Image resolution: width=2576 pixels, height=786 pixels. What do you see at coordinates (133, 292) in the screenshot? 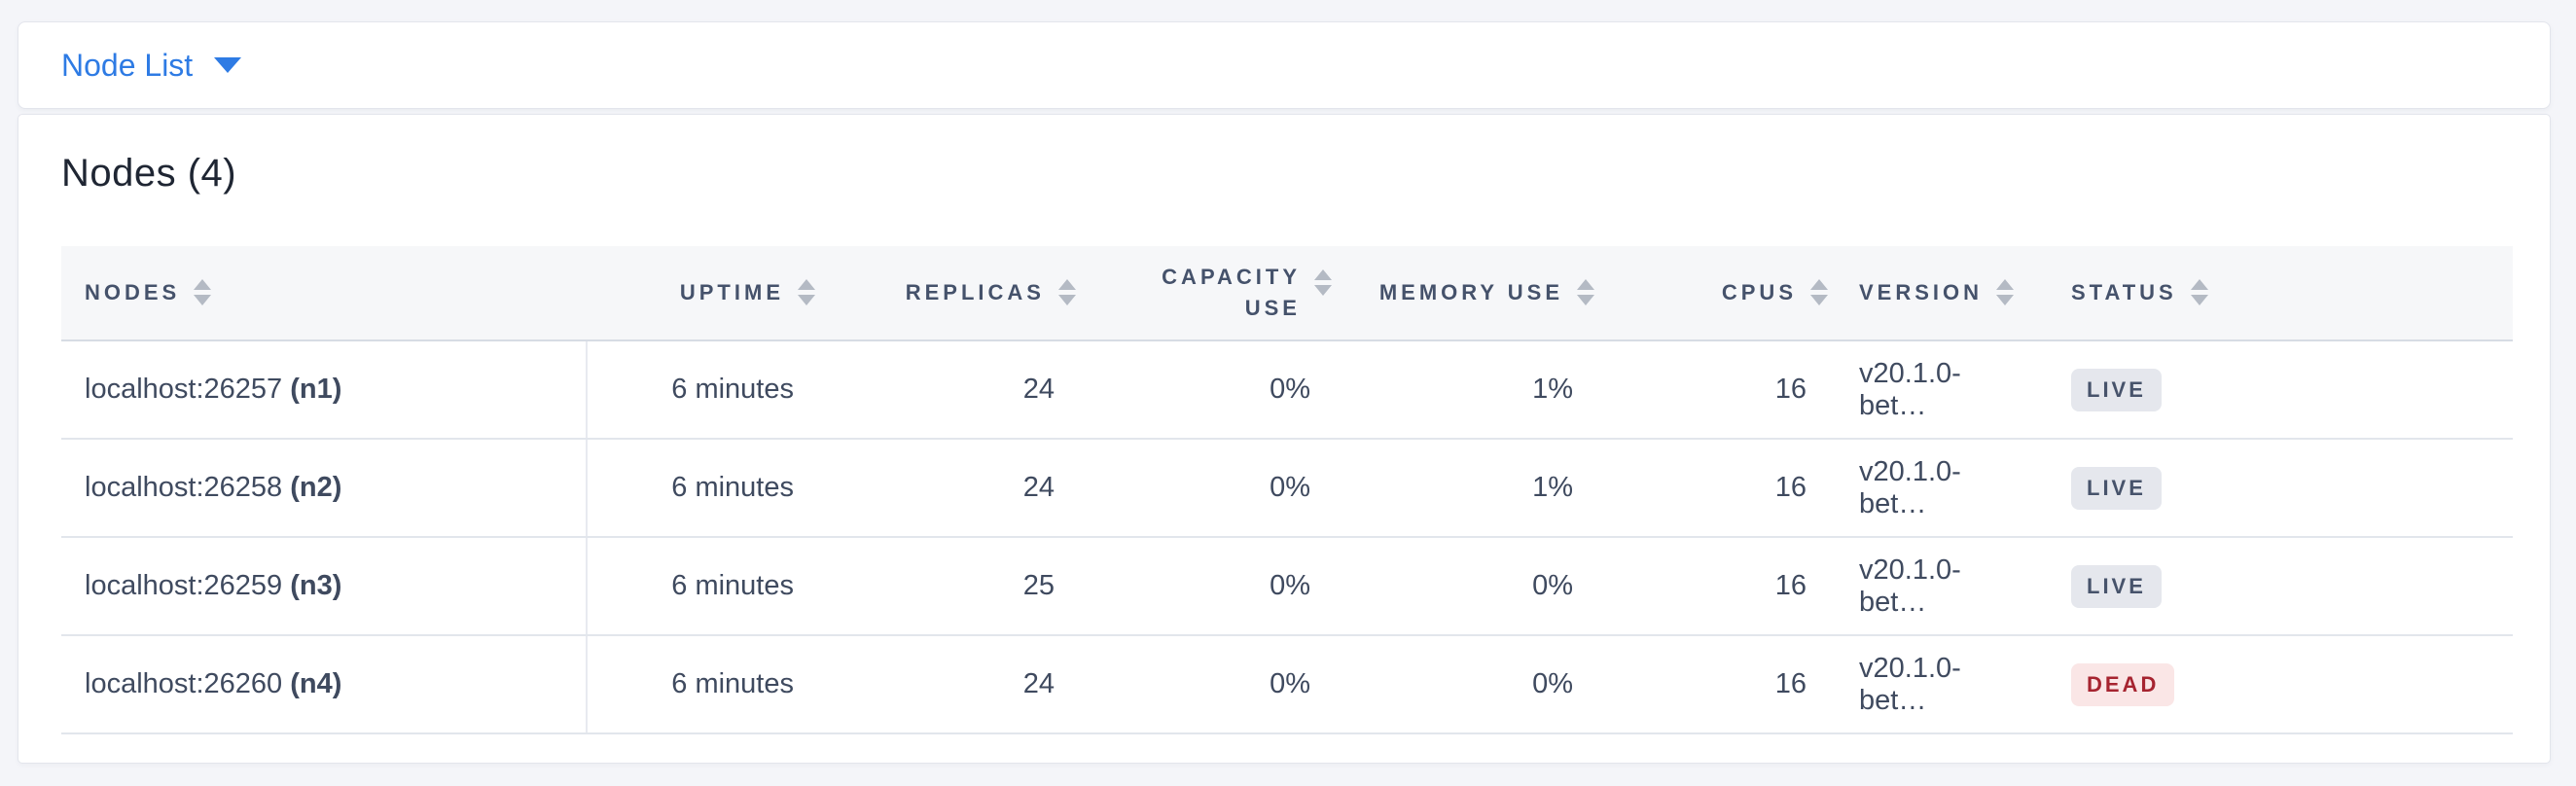
I see `column-header-label: NODES` at bounding box center [133, 292].